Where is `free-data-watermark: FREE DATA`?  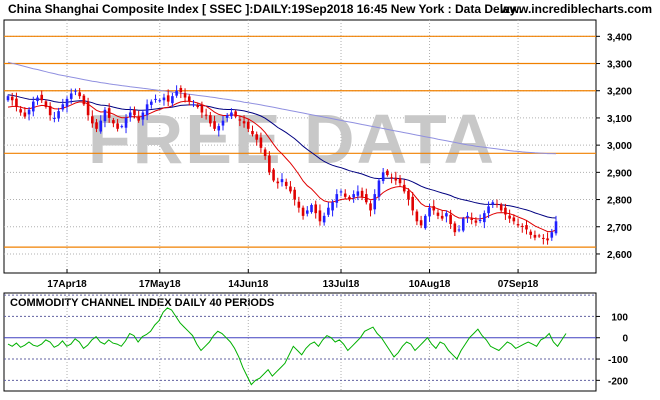
free-data-watermark: FREE DATA is located at coordinates (292, 139).